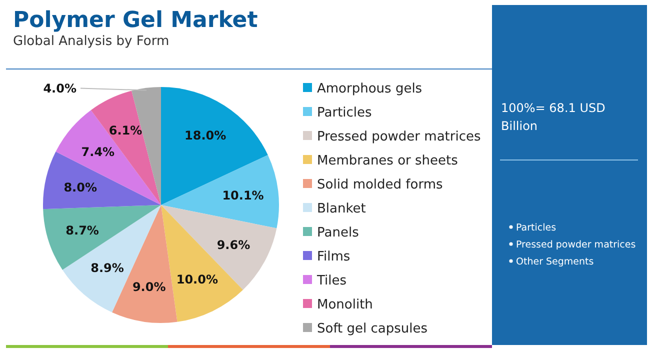  What do you see at coordinates (333, 257) in the screenshot?
I see `legend-label: Films` at bounding box center [333, 257].